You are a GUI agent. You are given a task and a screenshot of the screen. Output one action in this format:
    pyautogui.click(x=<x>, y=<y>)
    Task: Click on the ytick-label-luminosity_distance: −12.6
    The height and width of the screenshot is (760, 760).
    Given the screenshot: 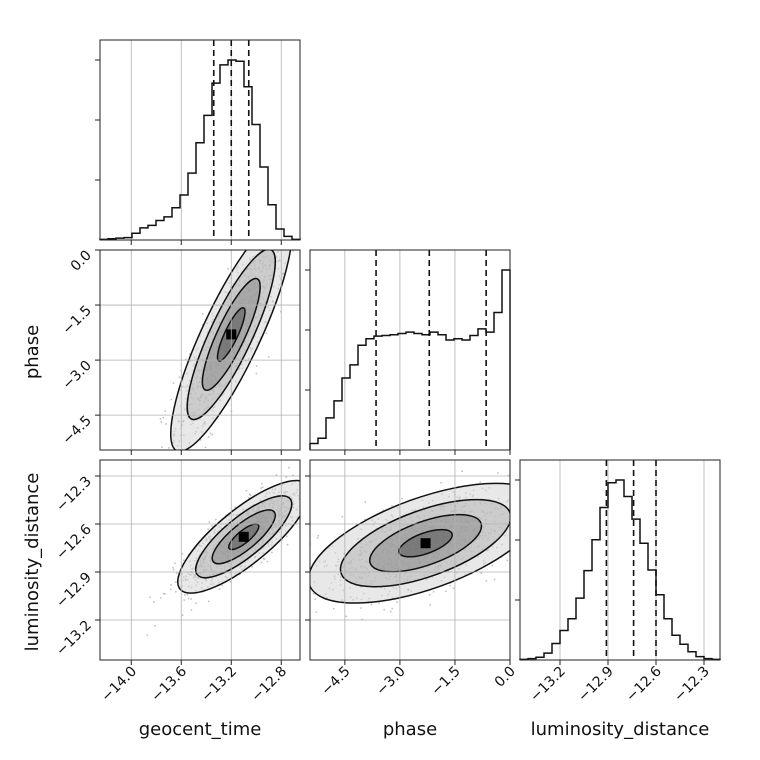 What is the action you would take?
    pyautogui.click(x=74, y=542)
    